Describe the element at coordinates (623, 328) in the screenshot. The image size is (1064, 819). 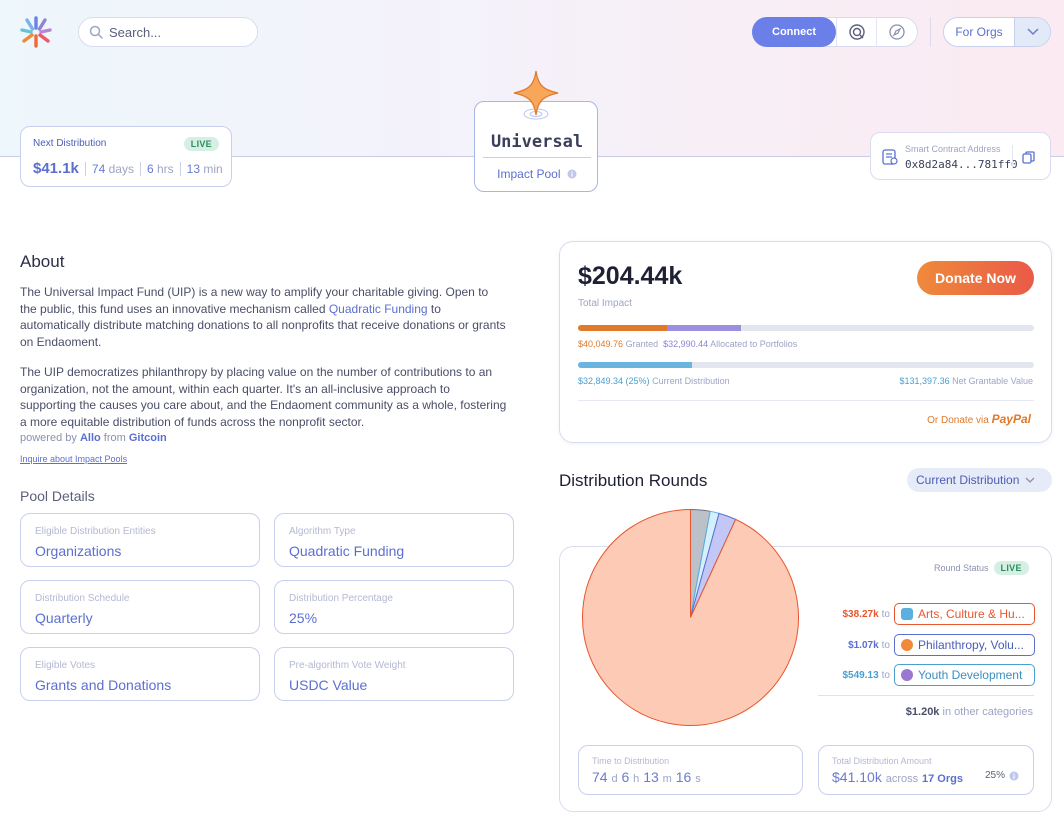
I see `granted-bar-fill` at that location.